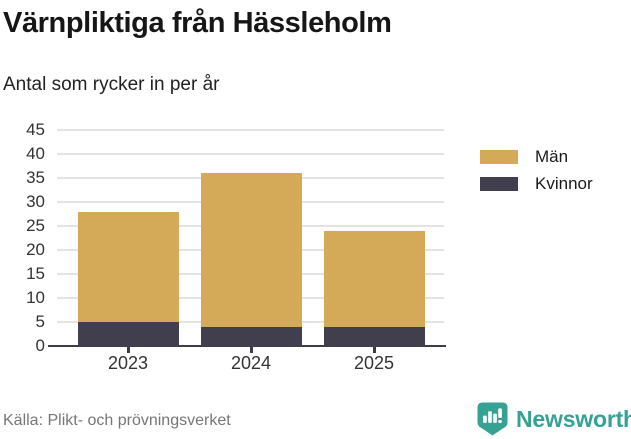 This screenshot has height=439, width=631. I want to click on bar-segment-man-2023, so click(128, 266).